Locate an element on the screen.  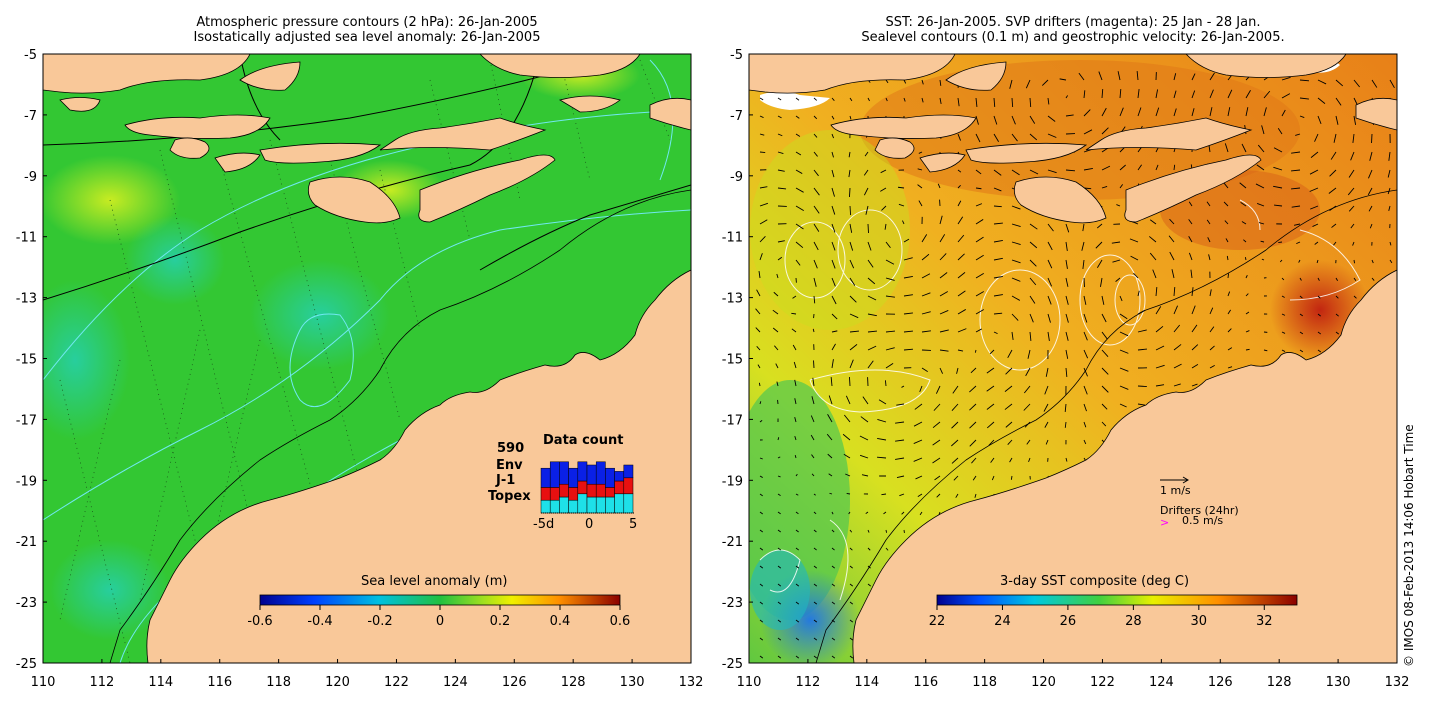
left-lon-tick-label: 116 is located at coordinates (219, 682).